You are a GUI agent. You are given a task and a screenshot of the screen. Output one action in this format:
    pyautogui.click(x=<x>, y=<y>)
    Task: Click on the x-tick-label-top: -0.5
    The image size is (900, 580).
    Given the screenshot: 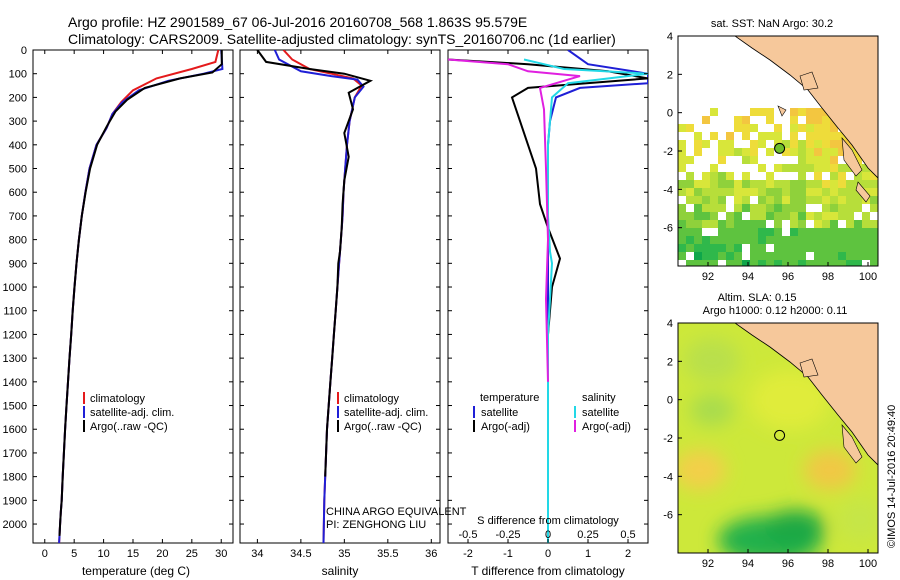 What is the action you would take?
    pyautogui.click(x=468, y=535)
    